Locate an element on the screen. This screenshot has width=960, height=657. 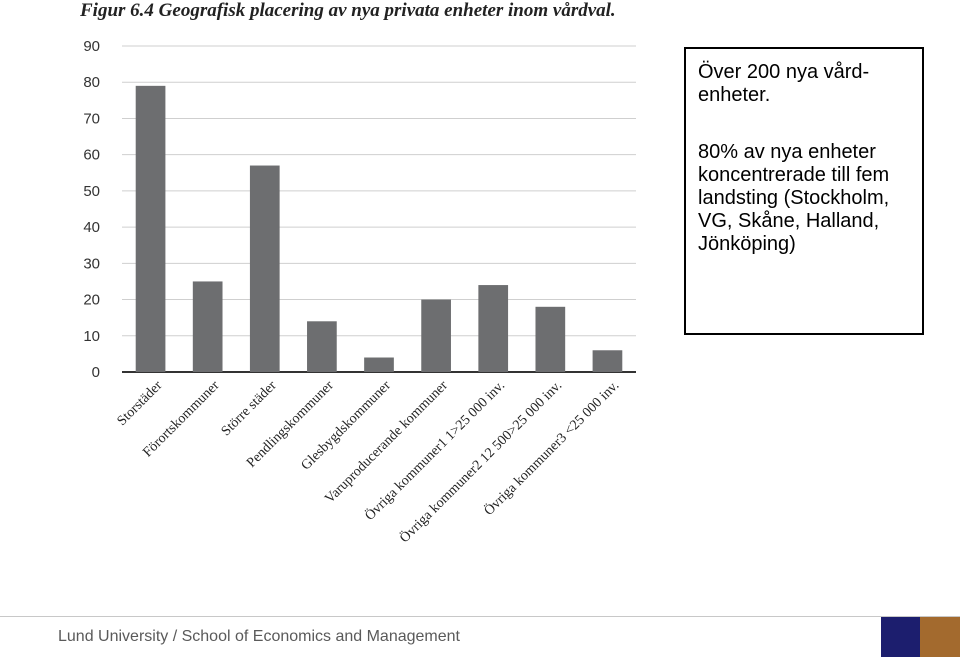
y-tick-label: 40 is located at coordinates (91, 227).